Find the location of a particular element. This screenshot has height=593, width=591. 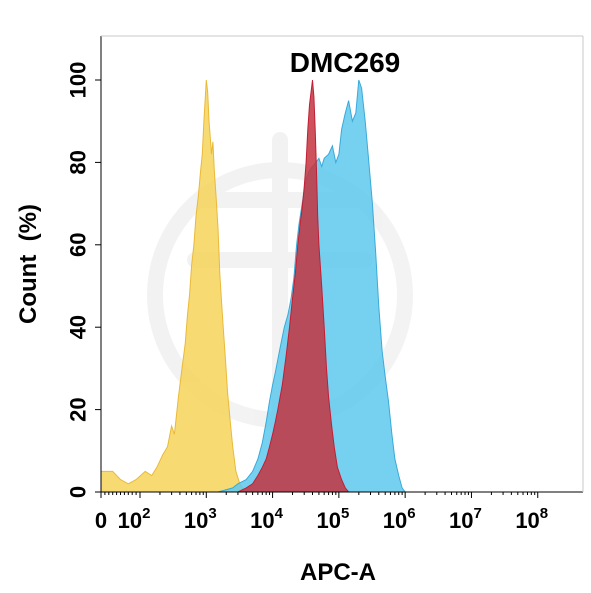

y-tick-label: 0 is located at coordinates (78, 492).